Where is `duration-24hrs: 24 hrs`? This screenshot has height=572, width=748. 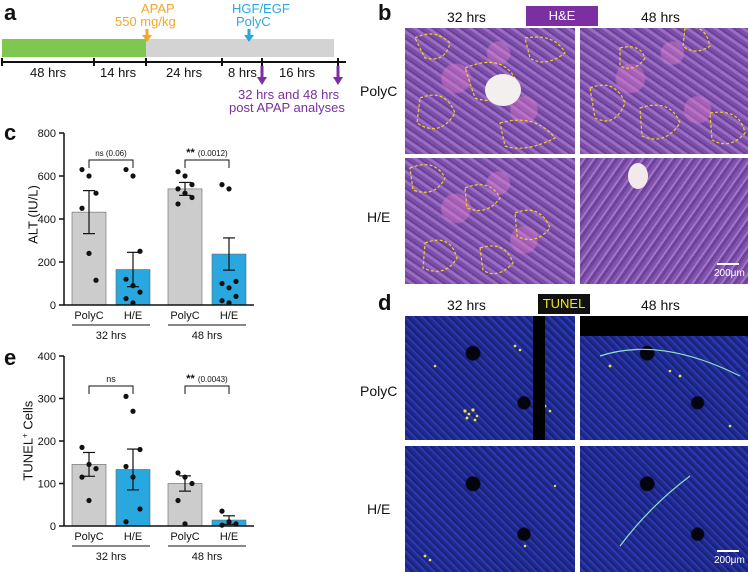
duration-24hrs: 24 hrs is located at coordinates (184, 72).